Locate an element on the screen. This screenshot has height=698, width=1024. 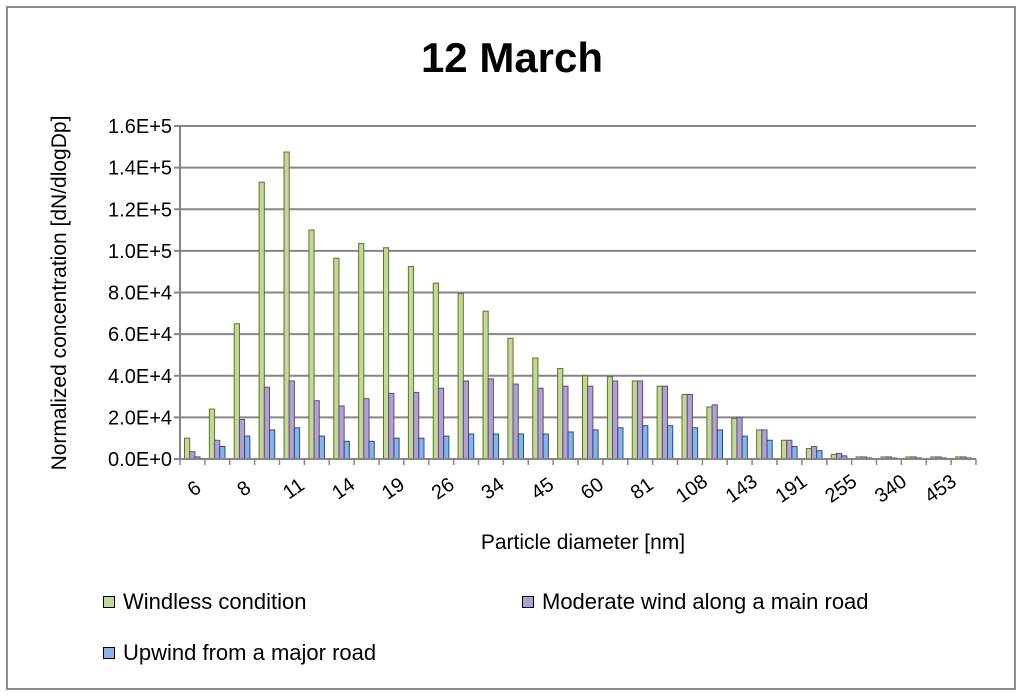
x-tick-label: 143 is located at coordinates (742, 488).